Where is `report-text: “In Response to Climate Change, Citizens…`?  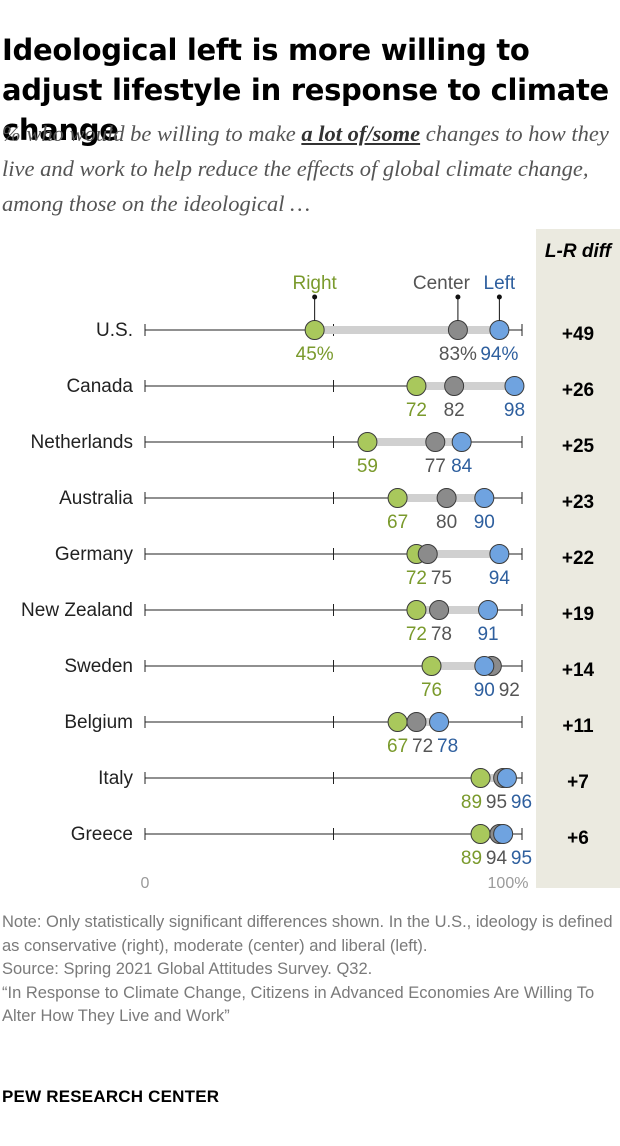 report-text: “In Response to Climate Change, Citizens… is located at coordinates (298, 1004).